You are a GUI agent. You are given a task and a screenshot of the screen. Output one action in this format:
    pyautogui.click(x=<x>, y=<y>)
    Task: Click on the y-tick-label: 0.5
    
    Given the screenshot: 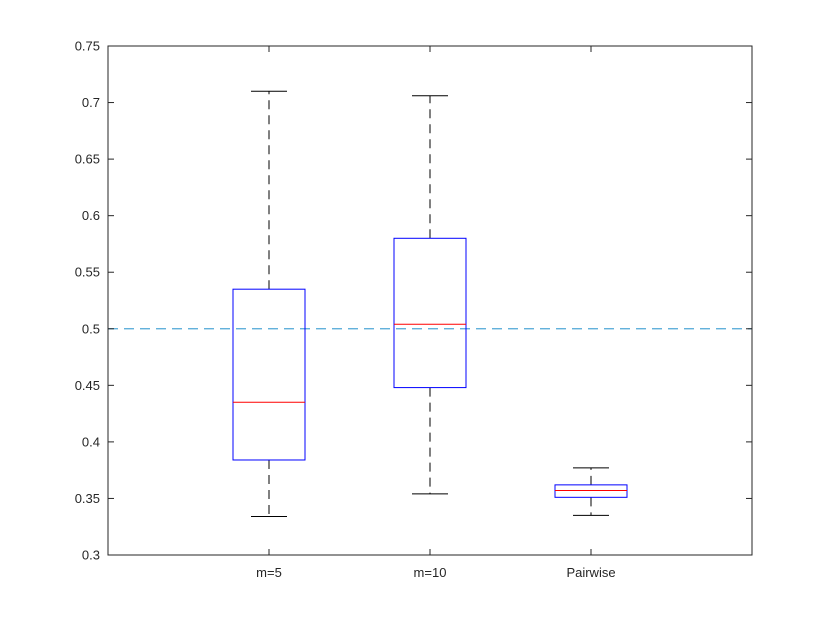 What is the action you would take?
    pyautogui.click(x=91, y=328)
    